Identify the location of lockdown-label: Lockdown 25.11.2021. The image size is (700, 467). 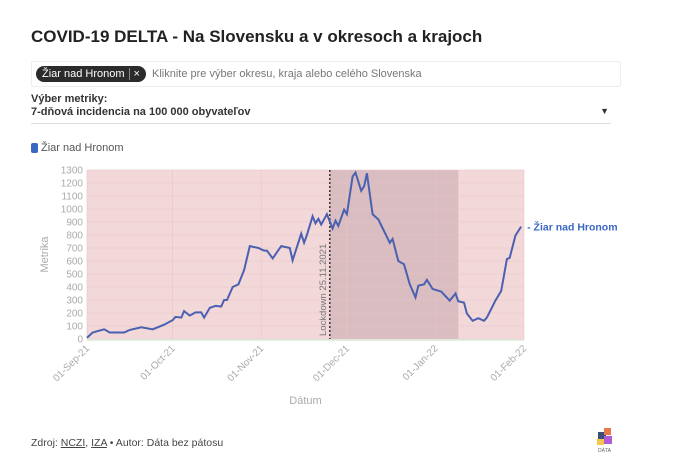
(323, 290).